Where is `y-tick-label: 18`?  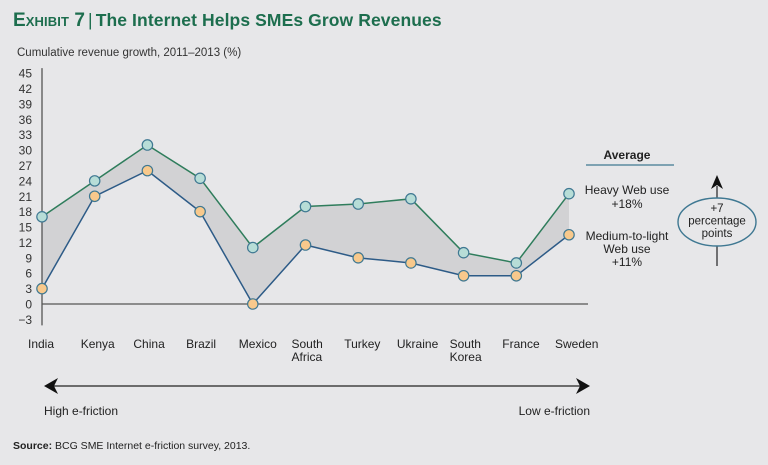 y-tick-label: 18 is located at coordinates (26, 212).